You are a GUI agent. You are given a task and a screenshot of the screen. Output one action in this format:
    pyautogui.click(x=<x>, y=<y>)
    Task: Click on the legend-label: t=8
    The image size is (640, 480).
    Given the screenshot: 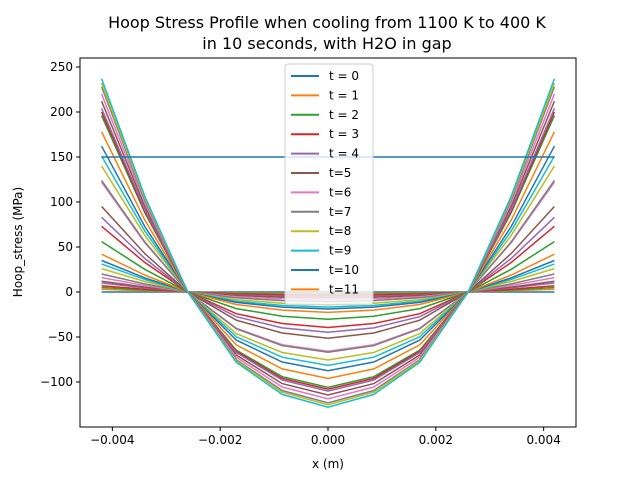 What is the action you would take?
    pyautogui.click(x=340, y=231)
    